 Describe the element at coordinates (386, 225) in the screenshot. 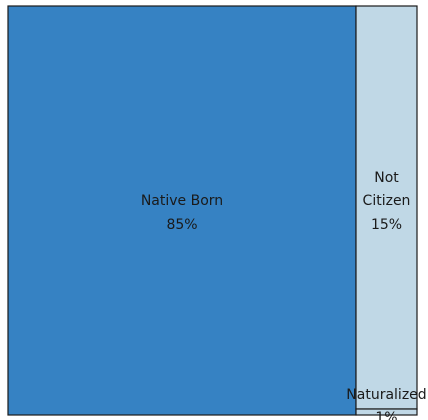

I see `label-not-citizen-value: 15%` at that location.